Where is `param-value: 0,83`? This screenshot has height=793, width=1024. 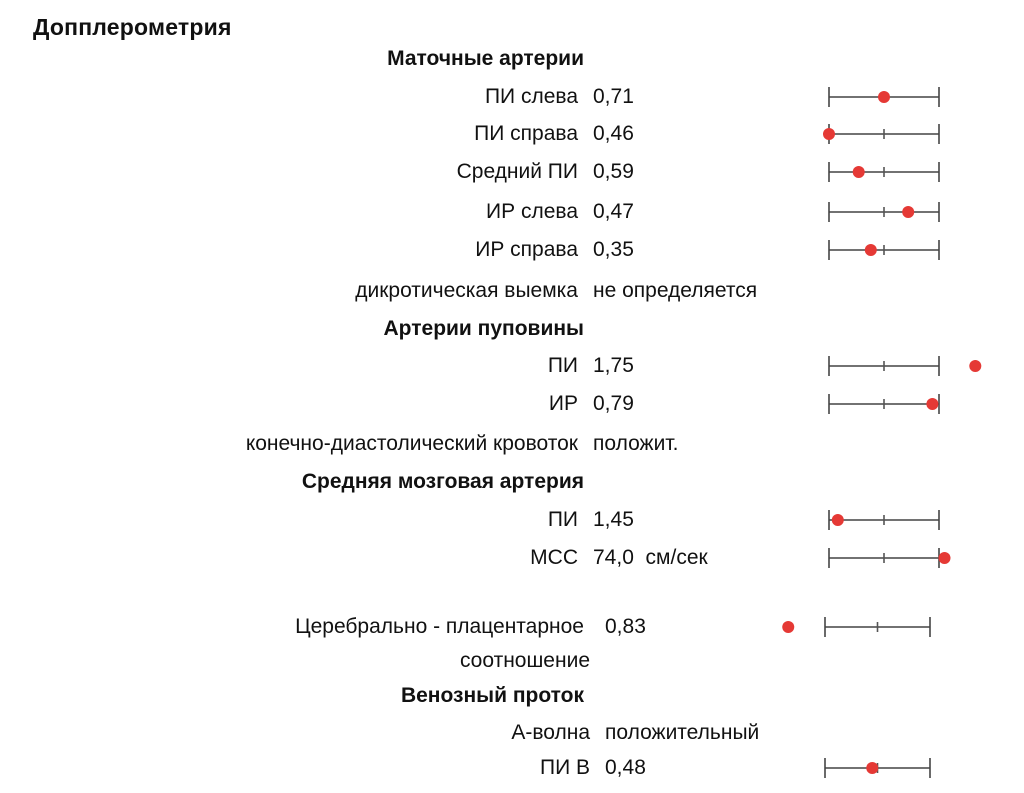
param-value: 0,83 is located at coordinates (625, 626).